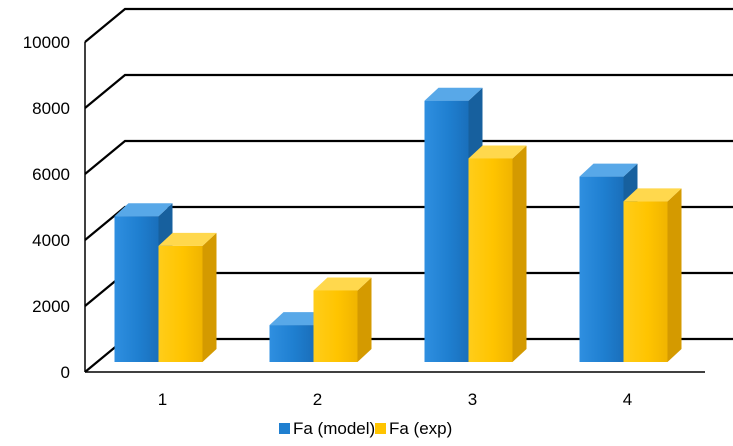 Image resolution: width=733 pixels, height=446 pixels. I want to click on legend: Fa (model) Fa (exp), so click(365, 428).